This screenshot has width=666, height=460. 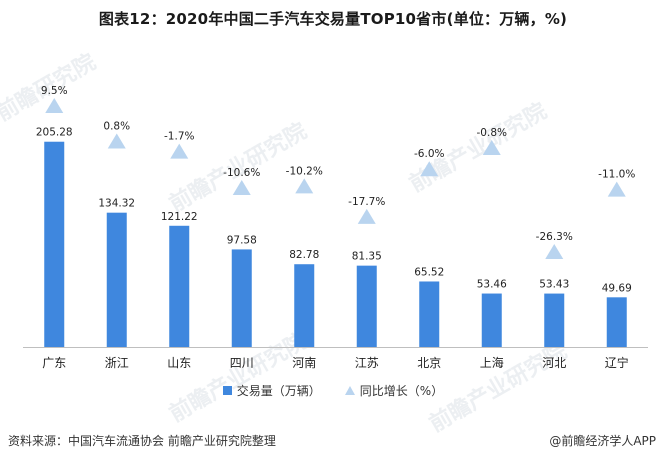 I want to click on brand-credit: @前瞻经济学人APP, so click(x=602, y=440).